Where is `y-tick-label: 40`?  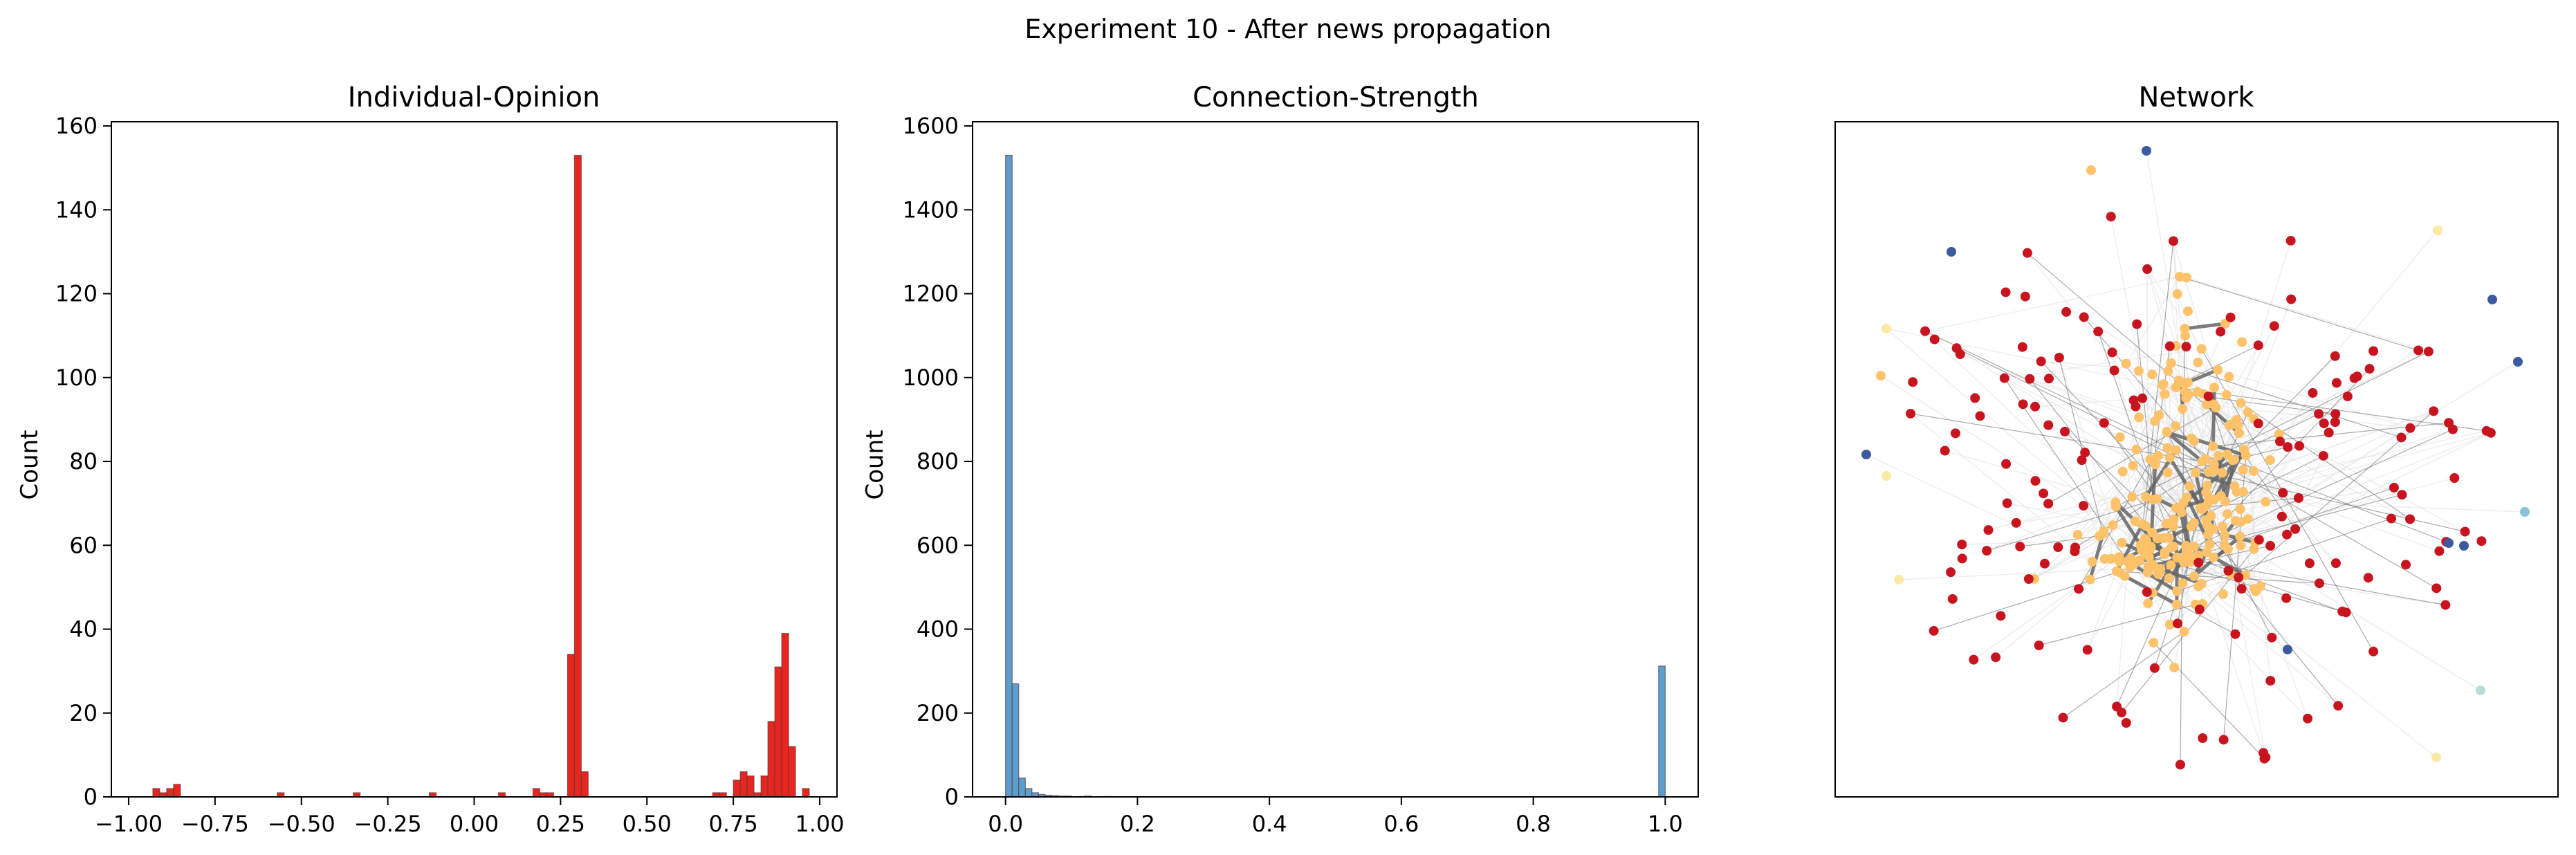
y-tick-label: 40 is located at coordinates (83, 629).